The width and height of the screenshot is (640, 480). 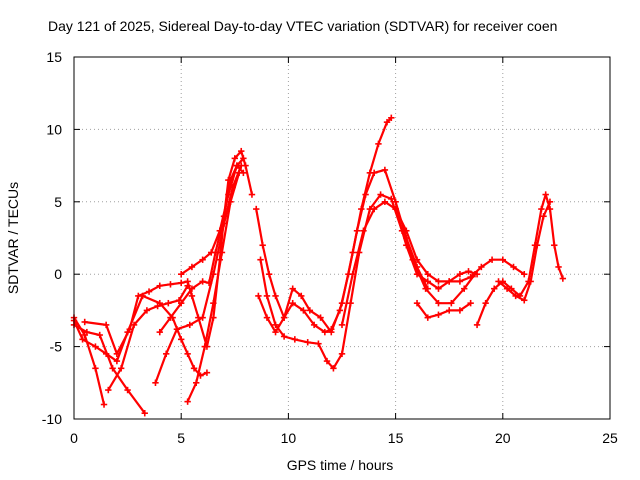 I want to click on x-tick-label: 10, so click(x=289, y=438).